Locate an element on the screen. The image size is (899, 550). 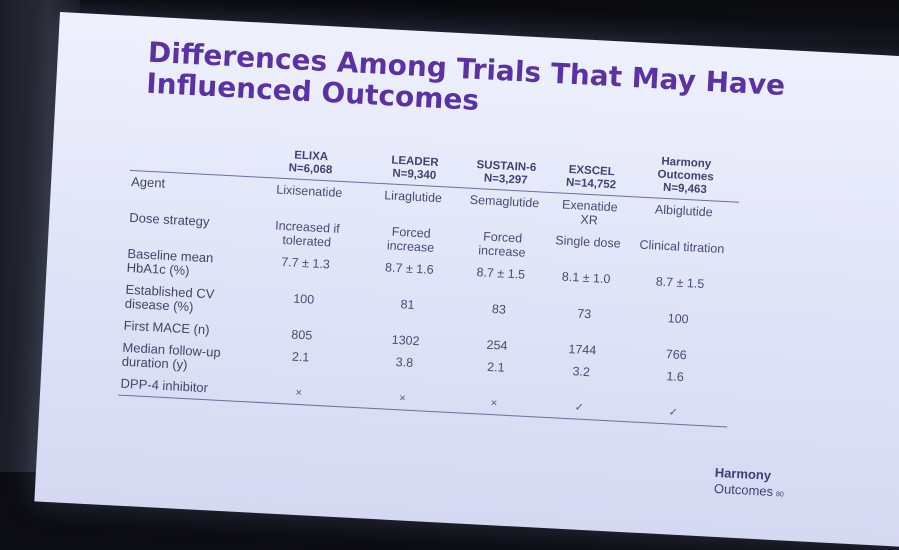
table-cell: 8.1 ± 1.0 is located at coordinates (586, 278).